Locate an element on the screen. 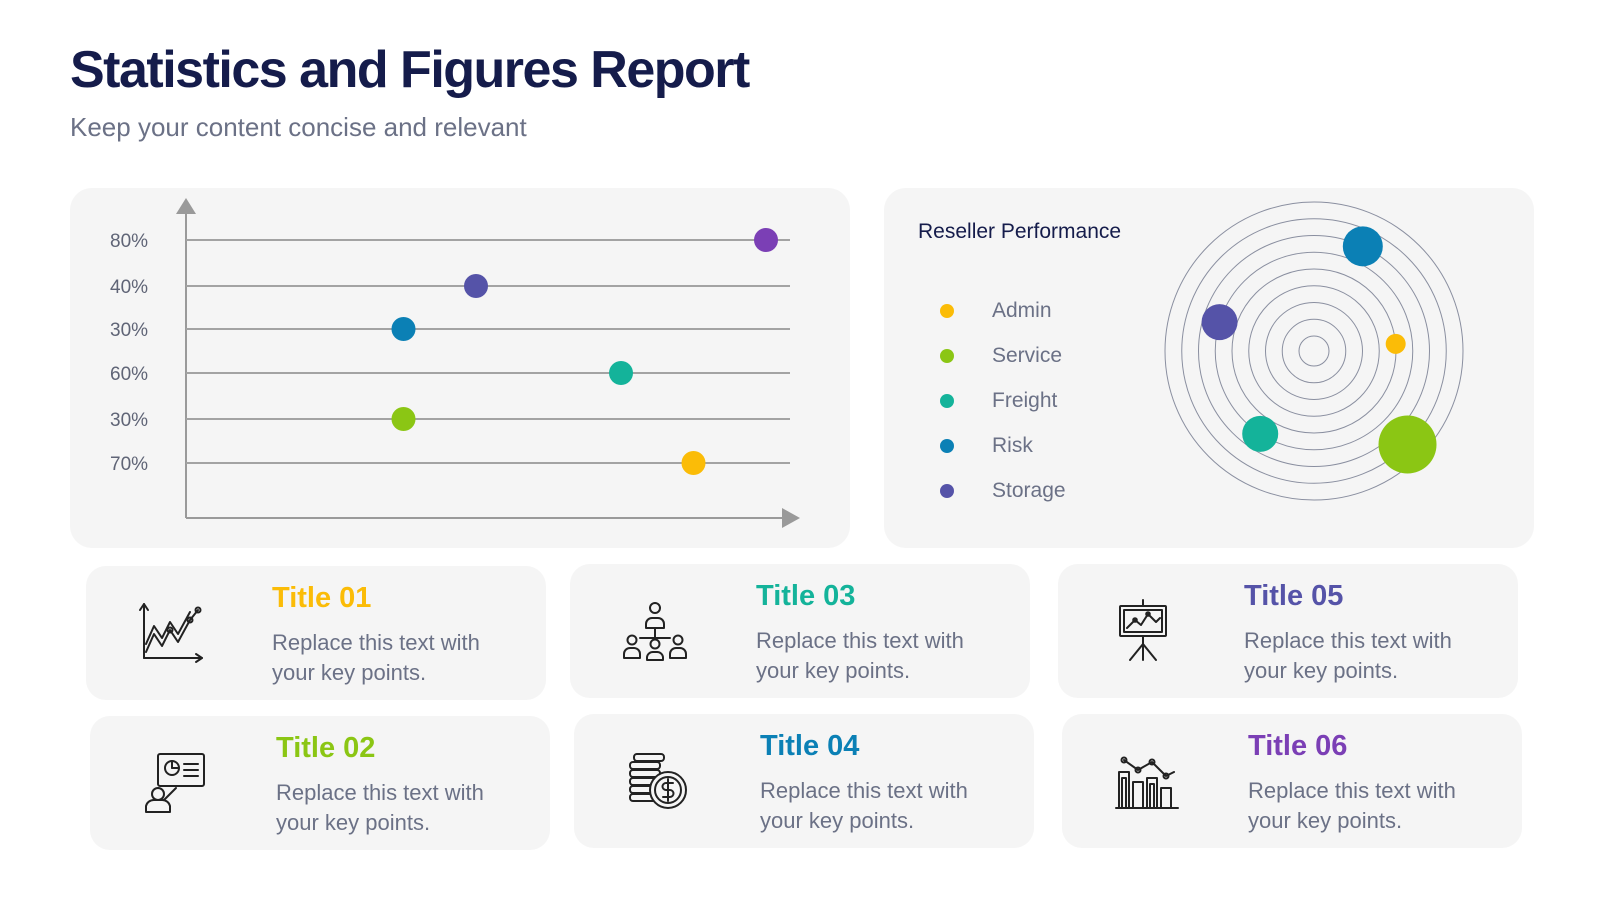 The height and width of the screenshot is (900, 1600). easel-chart-icon is located at coordinates (1143, 630).